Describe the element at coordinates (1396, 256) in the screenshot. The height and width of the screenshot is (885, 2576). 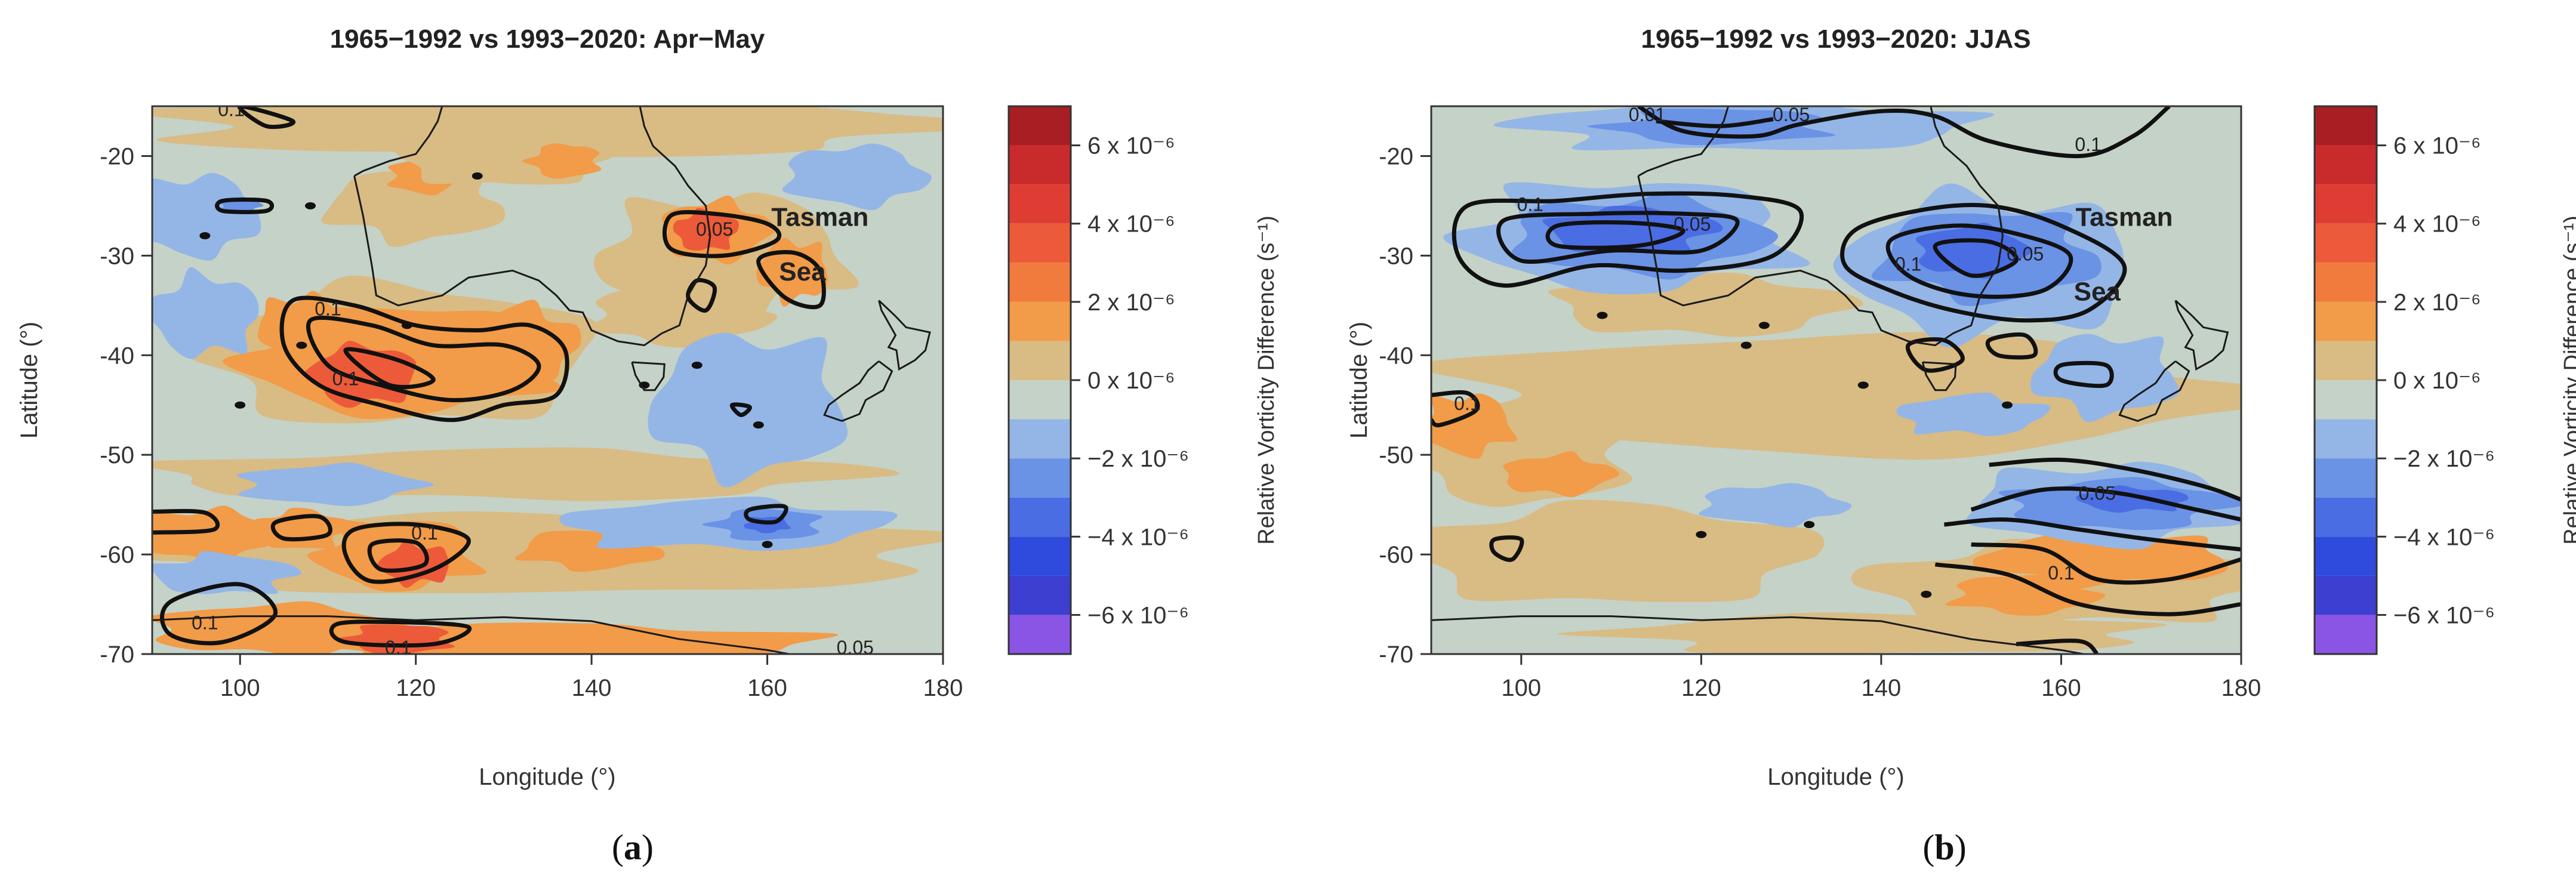
I see `panel-b-ytick-label: -30` at that location.